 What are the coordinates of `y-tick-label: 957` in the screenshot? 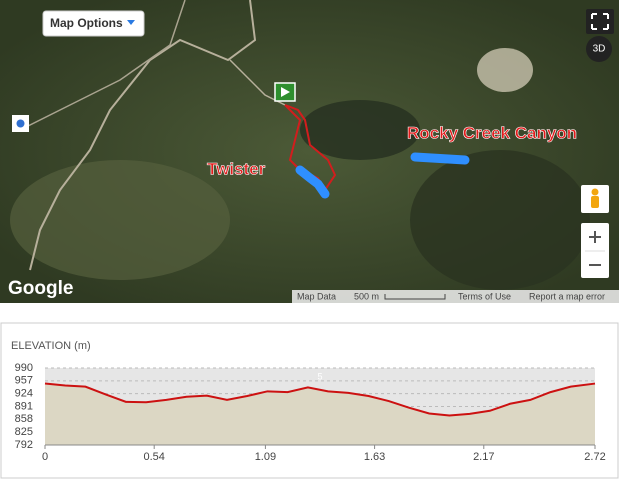 It's located at (24, 381).